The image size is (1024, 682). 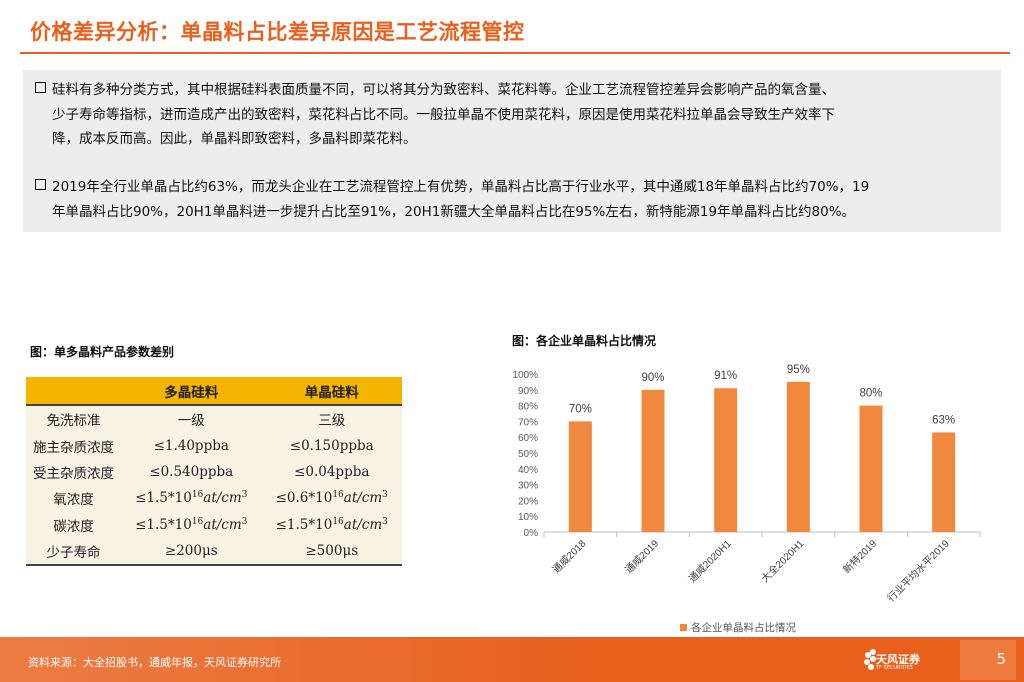 I want to click on x-tick-label: 大全2020H1, so click(x=782, y=561).